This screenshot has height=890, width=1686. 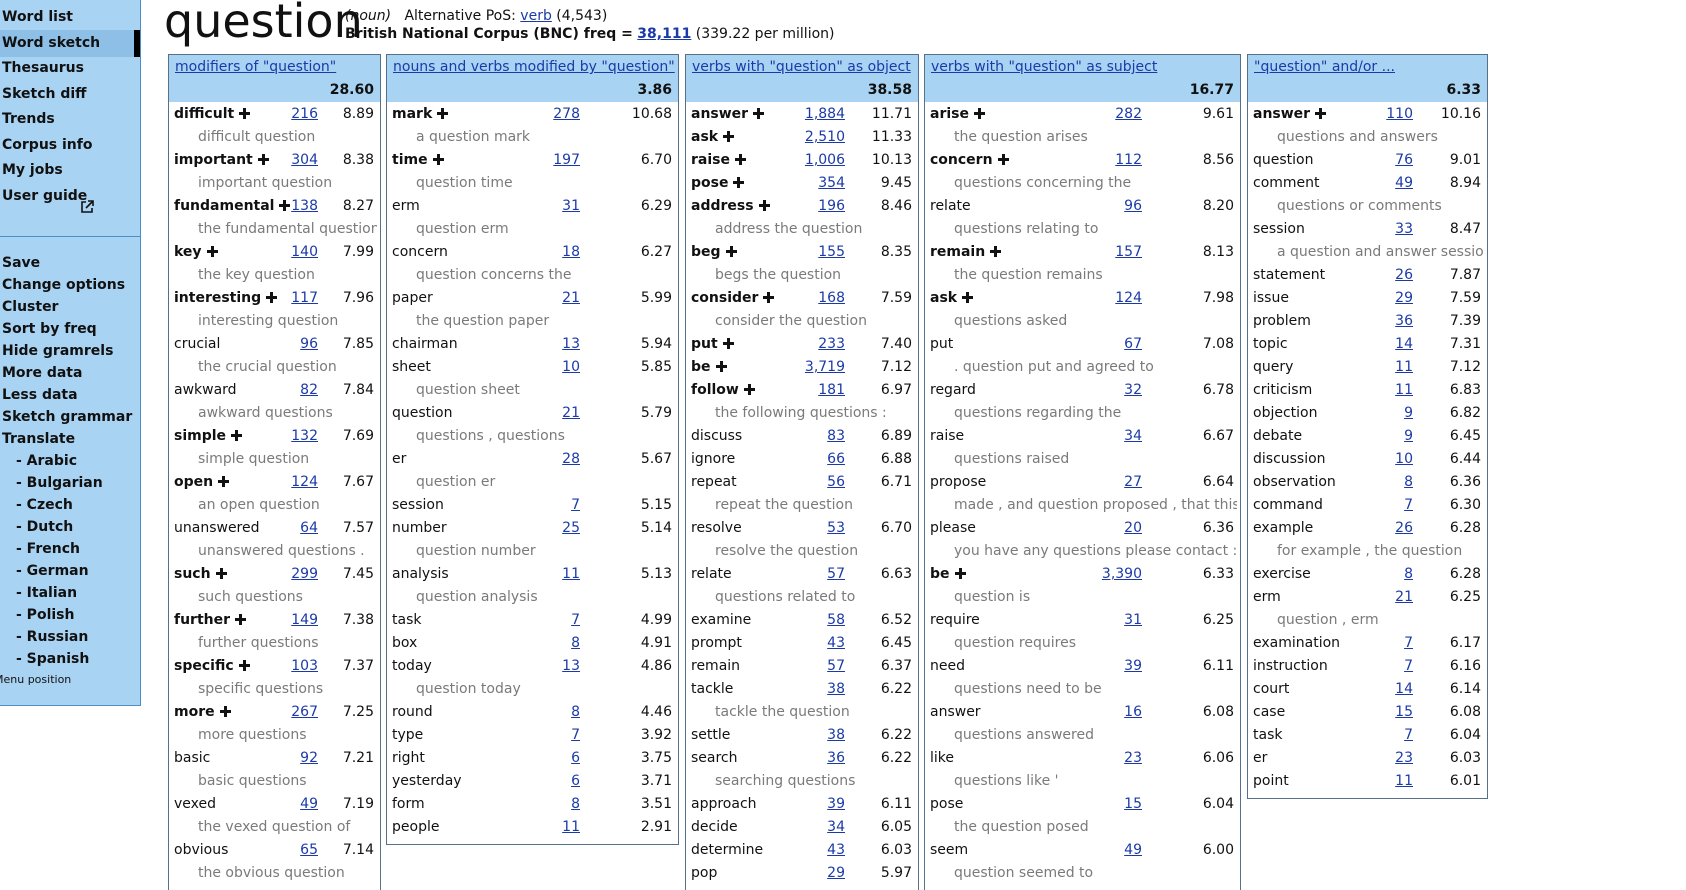 What do you see at coordinates (575, 758) in the screenshot?
I see `frequency-link: 6` at bounding box center [575, 758].